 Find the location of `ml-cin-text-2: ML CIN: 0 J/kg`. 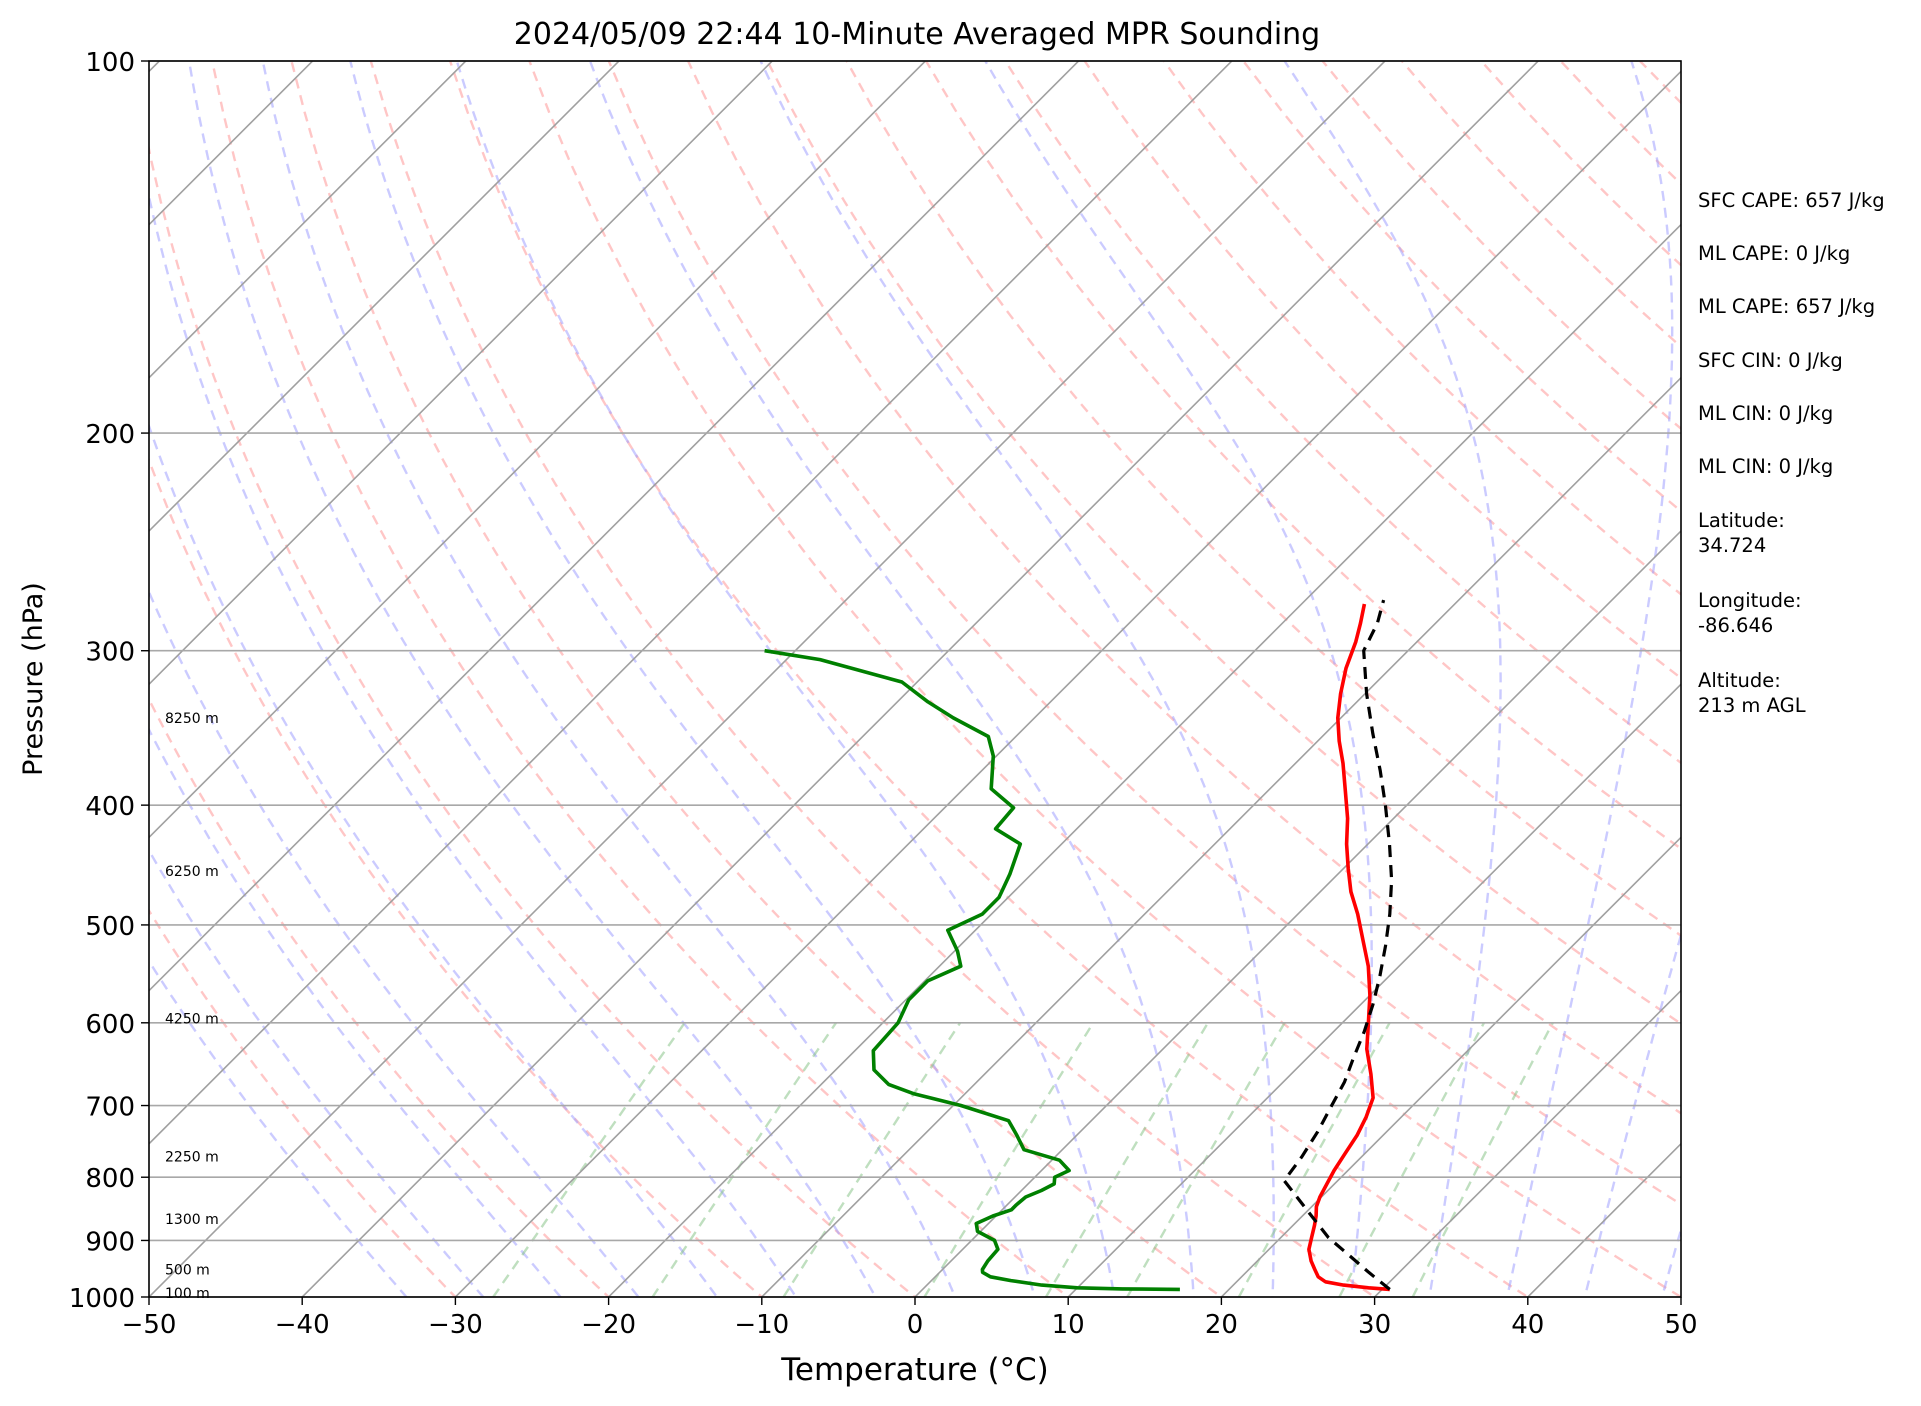

ml-cin-text-2: ML CIN: 0 J/kg is located at coordinates (1766, 466).